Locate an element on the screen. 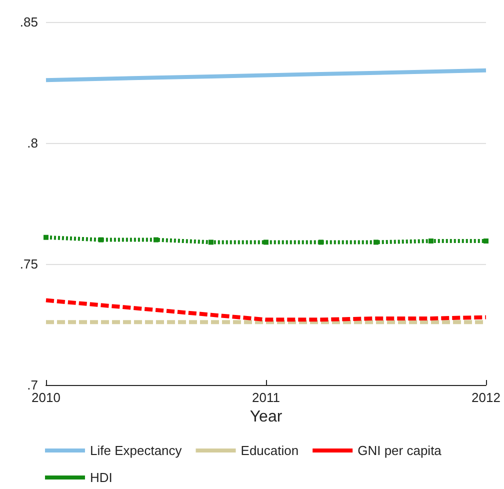 The image size is (504, 489). x-tick-label: 2012 is located at coordinates (486, 397).